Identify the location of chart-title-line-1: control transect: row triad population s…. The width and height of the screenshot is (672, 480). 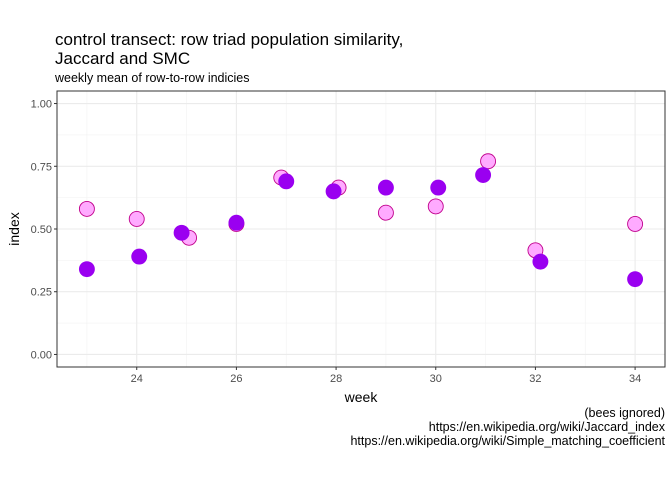
(229, 39).